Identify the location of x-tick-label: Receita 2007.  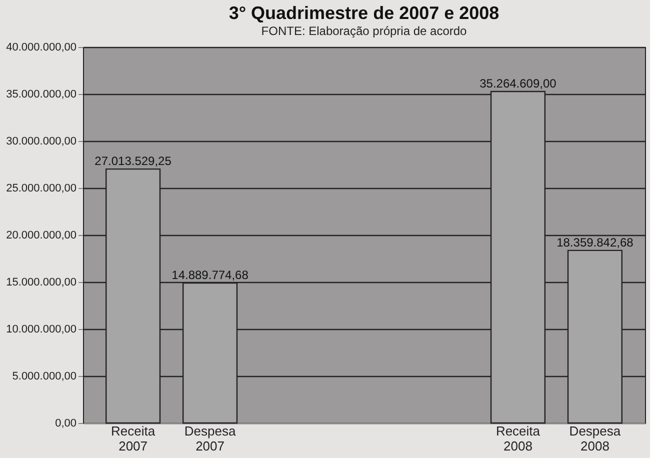
(133, 439).